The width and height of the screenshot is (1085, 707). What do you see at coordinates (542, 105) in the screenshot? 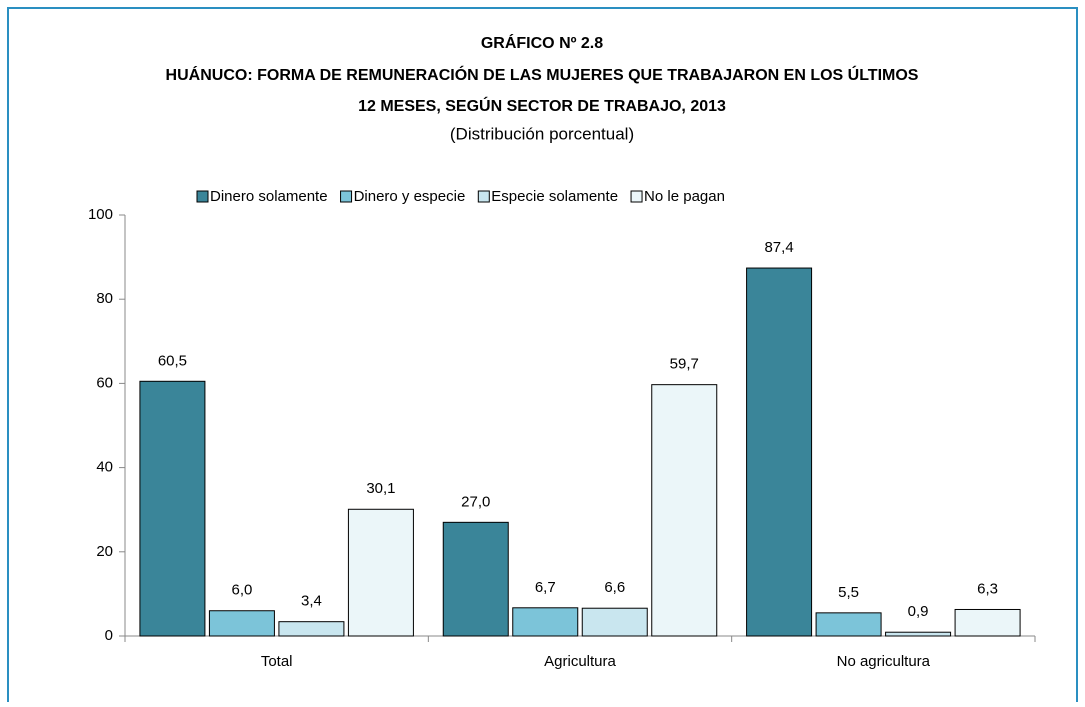
I see `chart-title: 12 MESES, SEGÚN SECTOR DE TRABAJO, 2013` at bounding box center [542, 105].